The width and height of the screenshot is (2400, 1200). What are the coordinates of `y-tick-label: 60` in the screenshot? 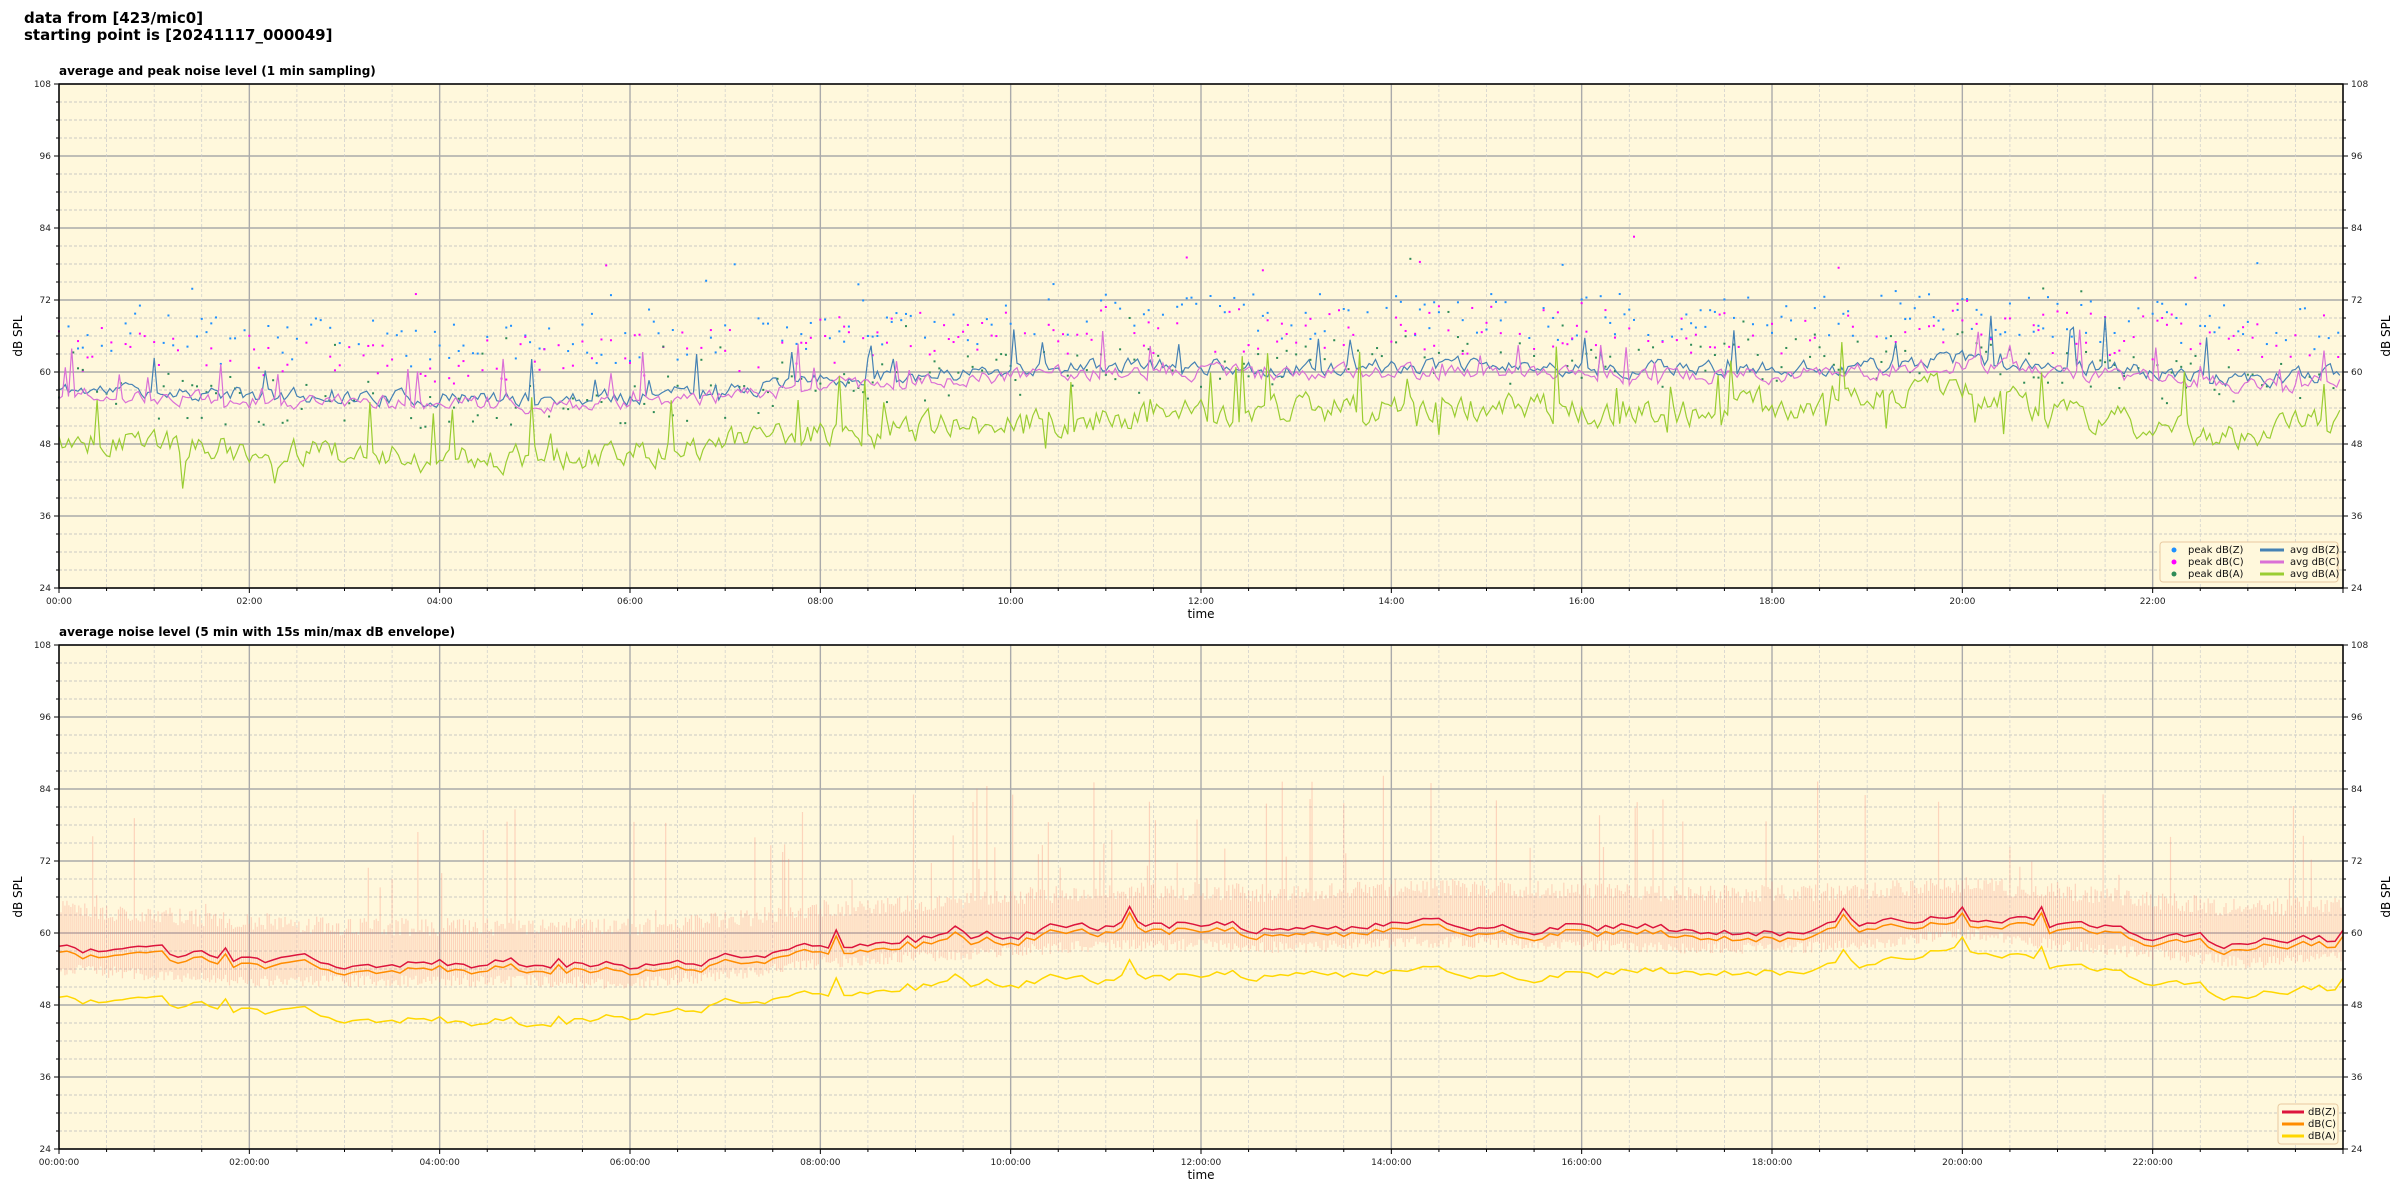 It's located at (46, 934).